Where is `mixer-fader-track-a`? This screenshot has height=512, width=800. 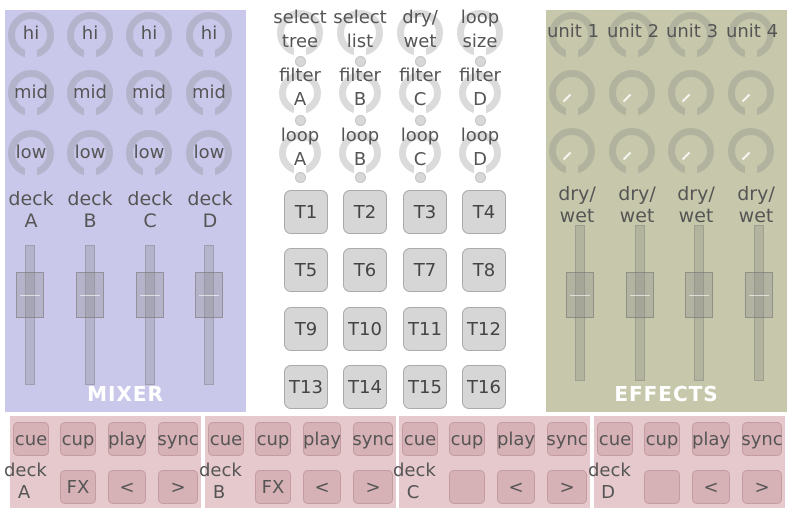
mixer-fader-track-a is located at coordinates (30, 315).